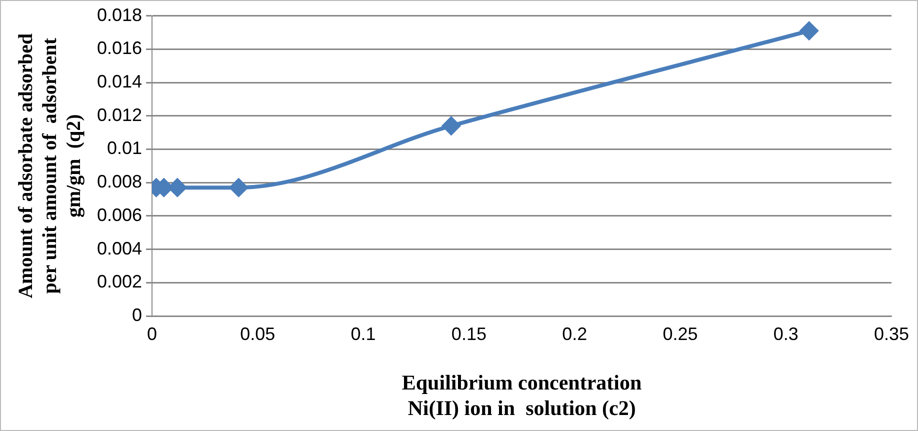 The height and width of the screenshot is (431, 918). I want to click on y-tick-label: 0.014, so click(119, 81).